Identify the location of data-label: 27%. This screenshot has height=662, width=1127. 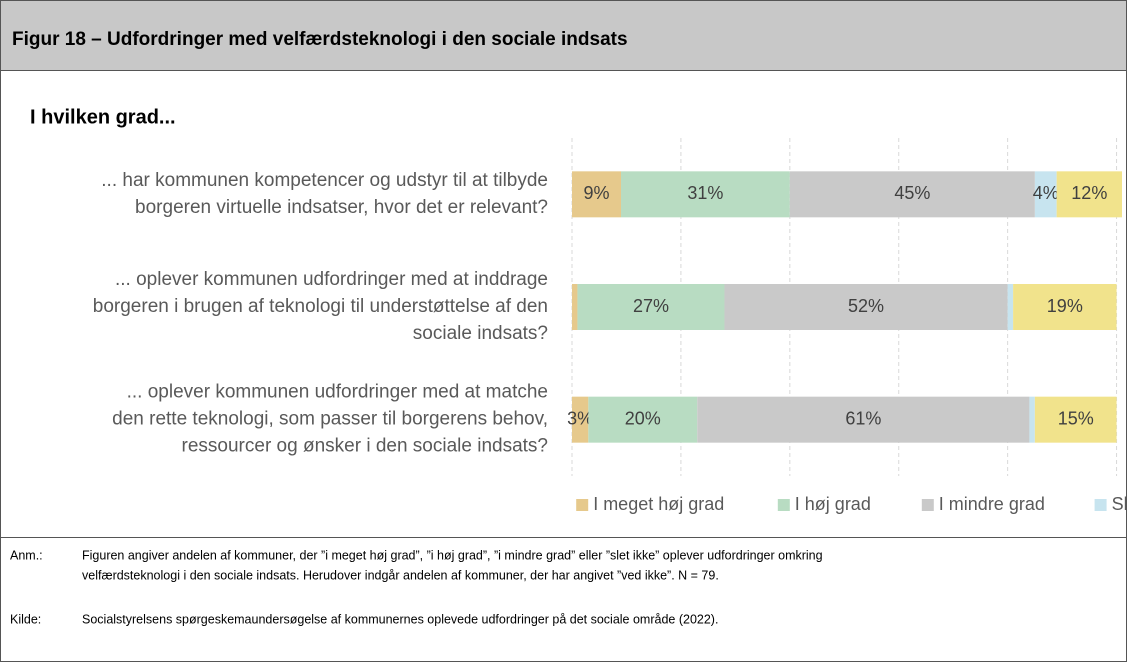
(651, 306).